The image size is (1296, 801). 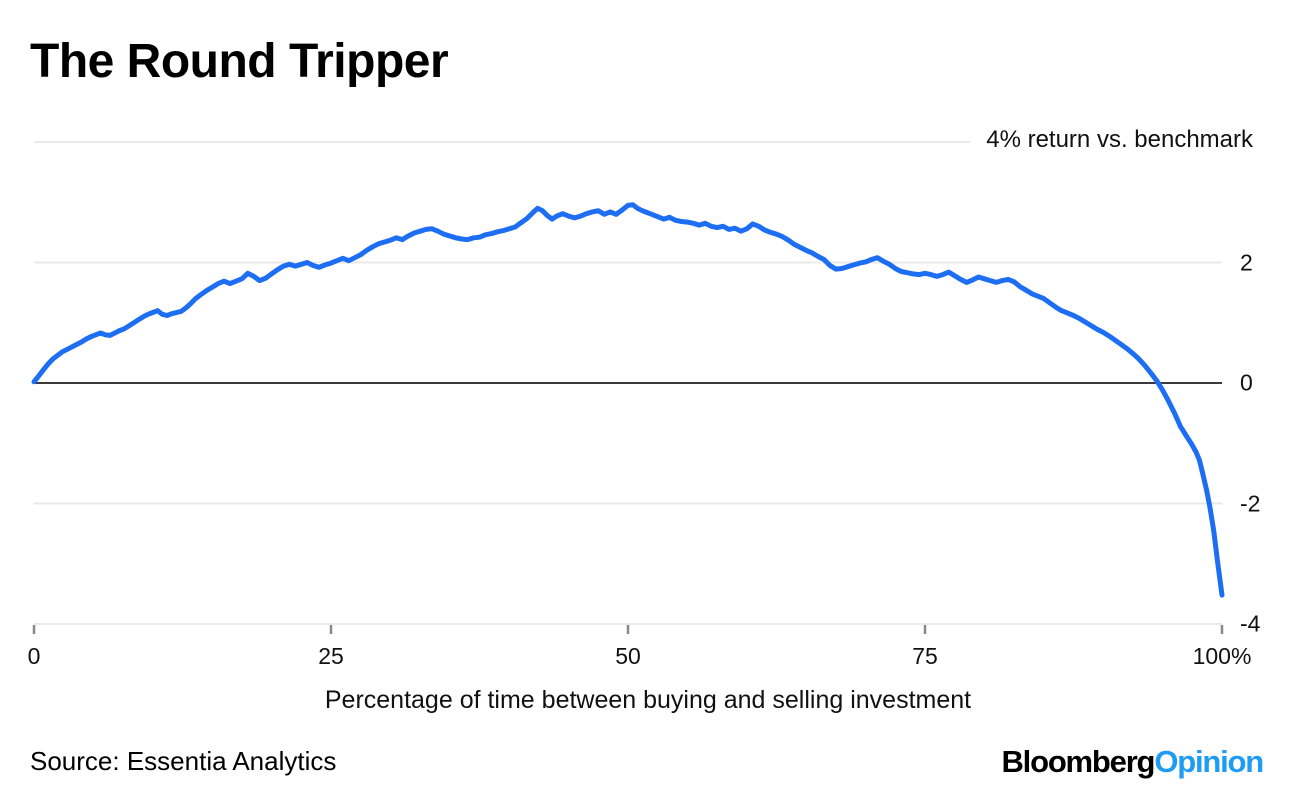 What do you see at coordinates (1246, 382) in the screenshot?
I see `y-tick-label: 0` at bounding box center [1246, 382].